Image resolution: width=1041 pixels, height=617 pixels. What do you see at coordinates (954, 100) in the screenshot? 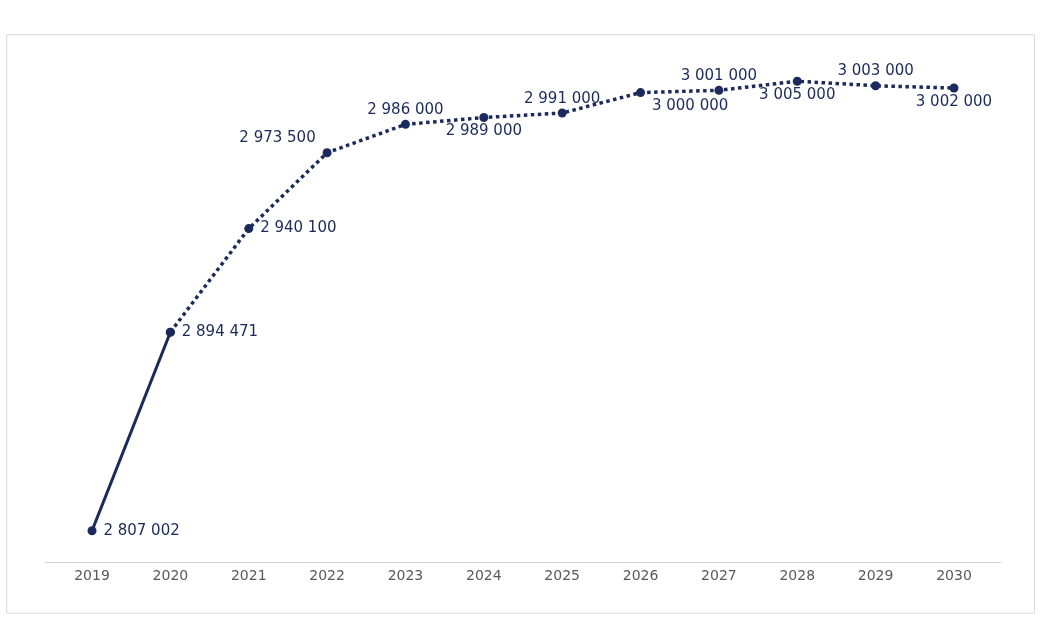
I see `data-label: 3 002 000` at bounding box center [954, 100].